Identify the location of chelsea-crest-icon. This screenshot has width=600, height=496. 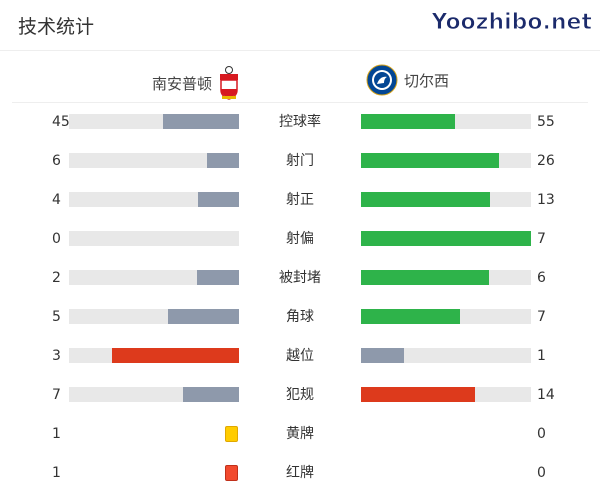
(382, 80).